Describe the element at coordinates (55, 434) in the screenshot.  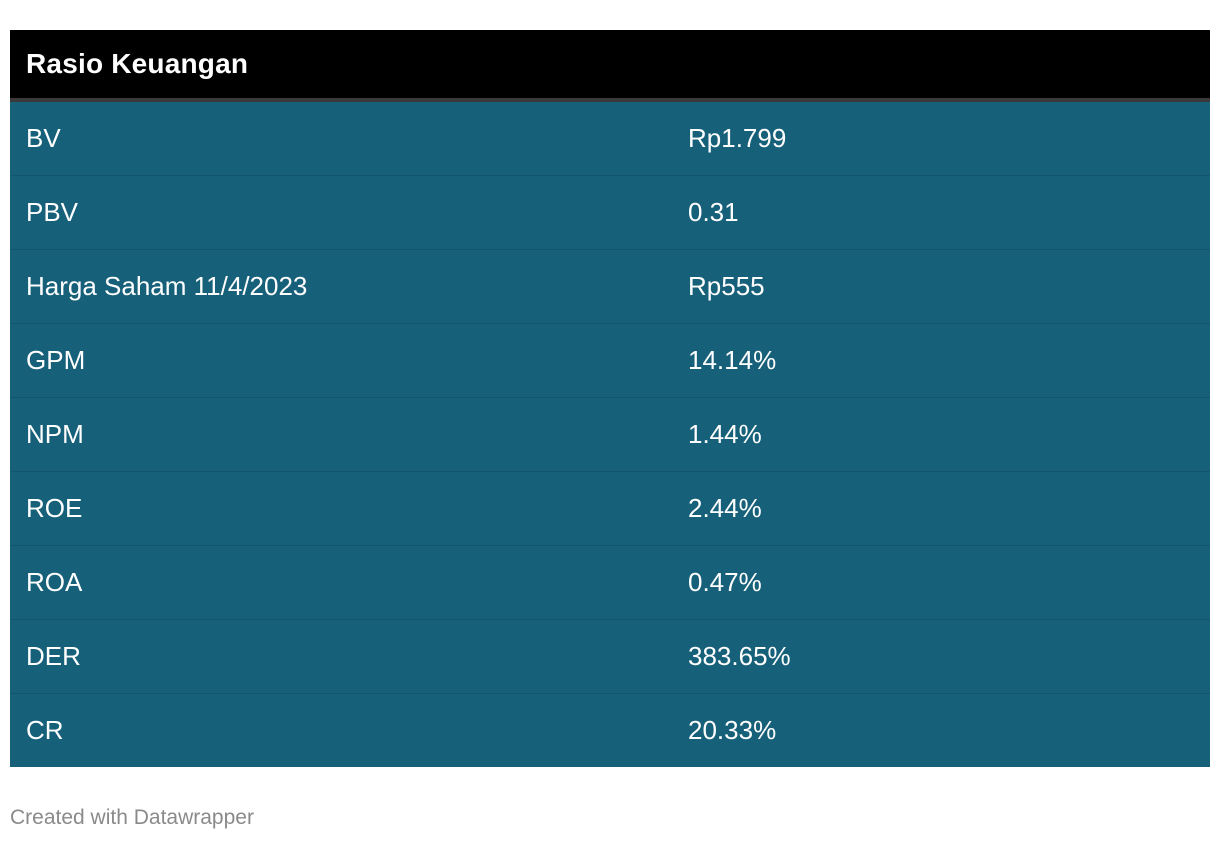
I see `row-label: NPM` at that location.